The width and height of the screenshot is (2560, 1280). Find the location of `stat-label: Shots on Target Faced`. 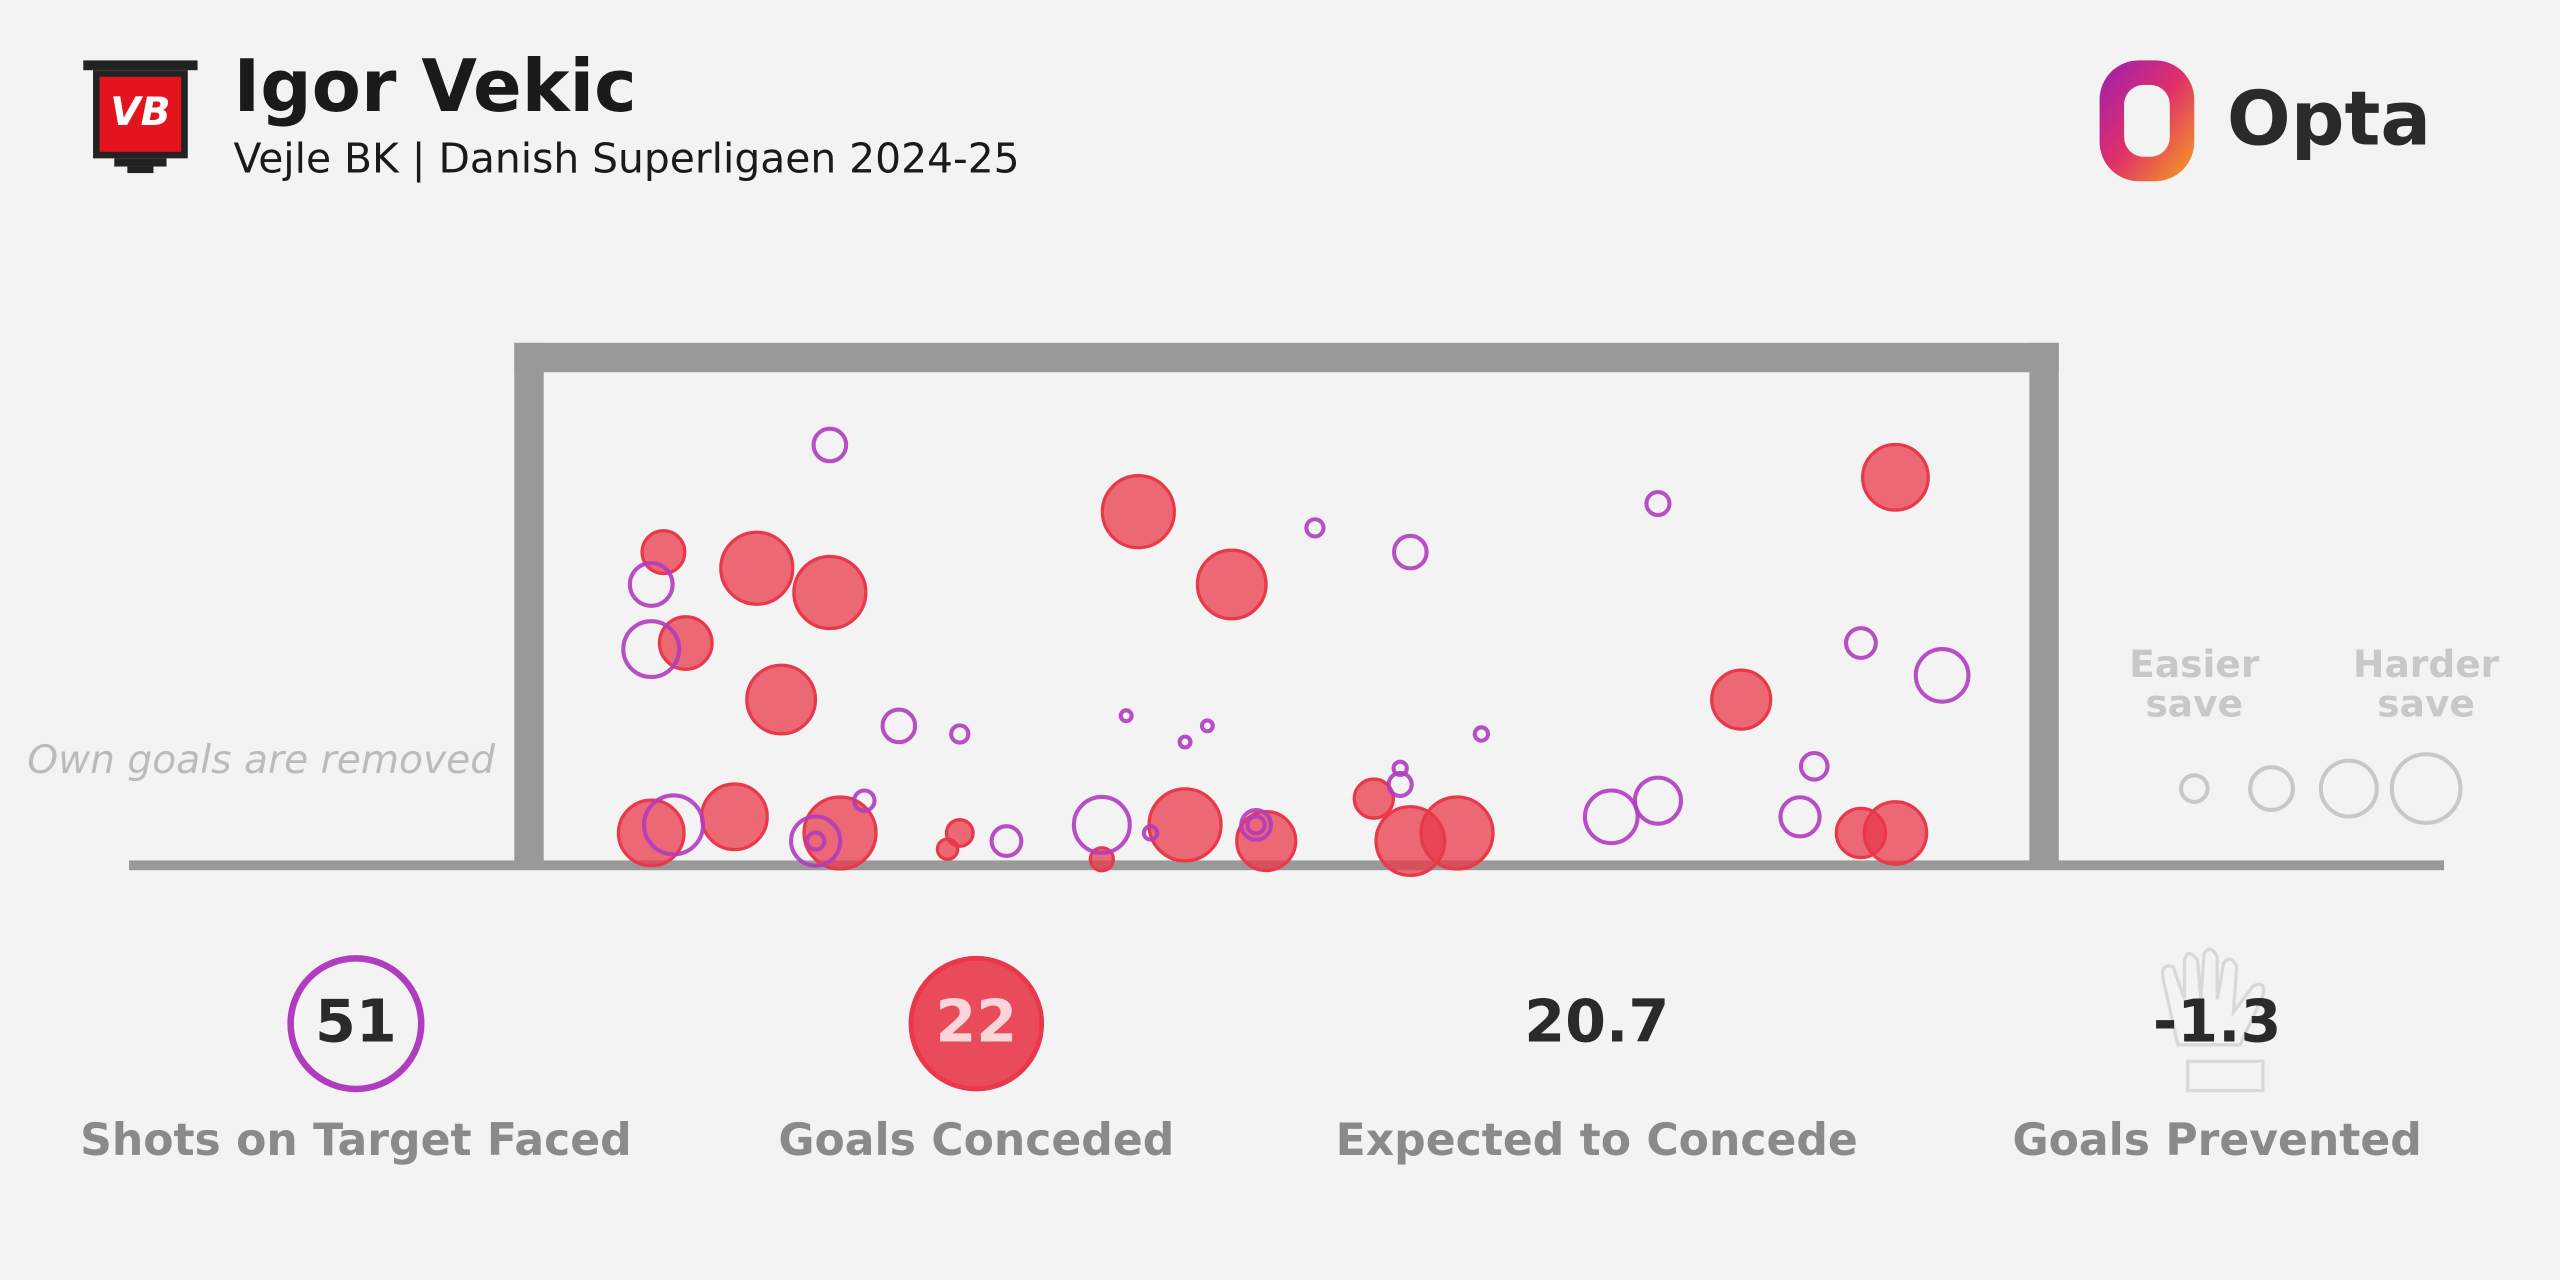

stat-label: Shots on Target Faced is located at coordinates (356, 1140).